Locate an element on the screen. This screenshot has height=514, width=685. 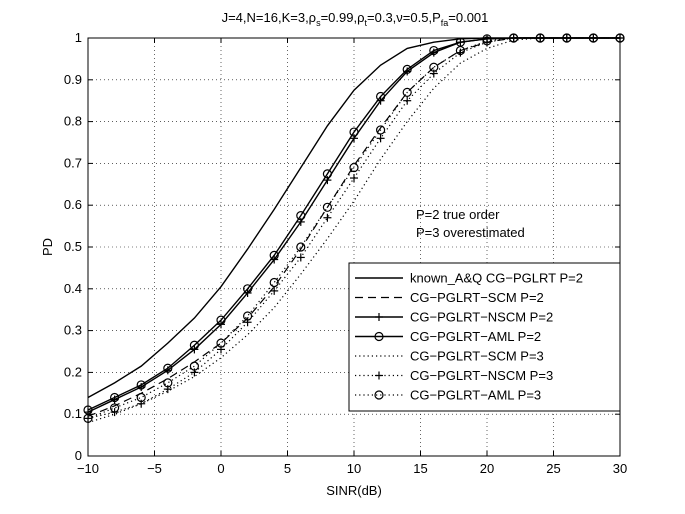
y-tick-label: 0.4 is located at coordinates (73, 288).